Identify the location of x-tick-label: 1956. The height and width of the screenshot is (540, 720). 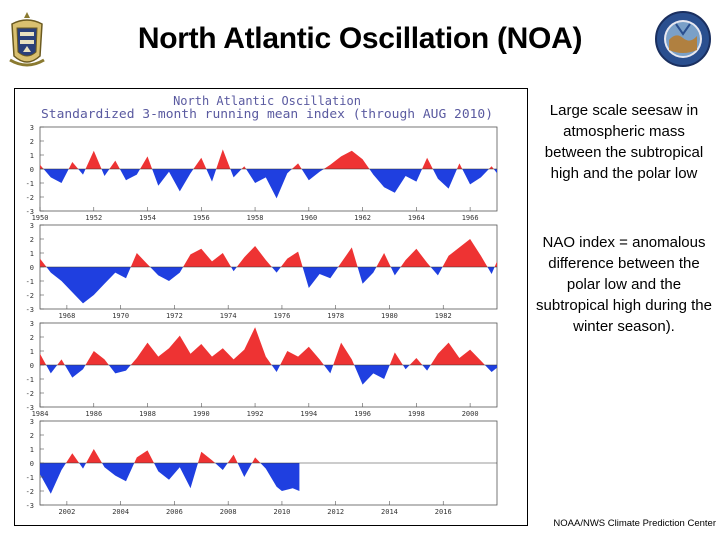
(201, 218).